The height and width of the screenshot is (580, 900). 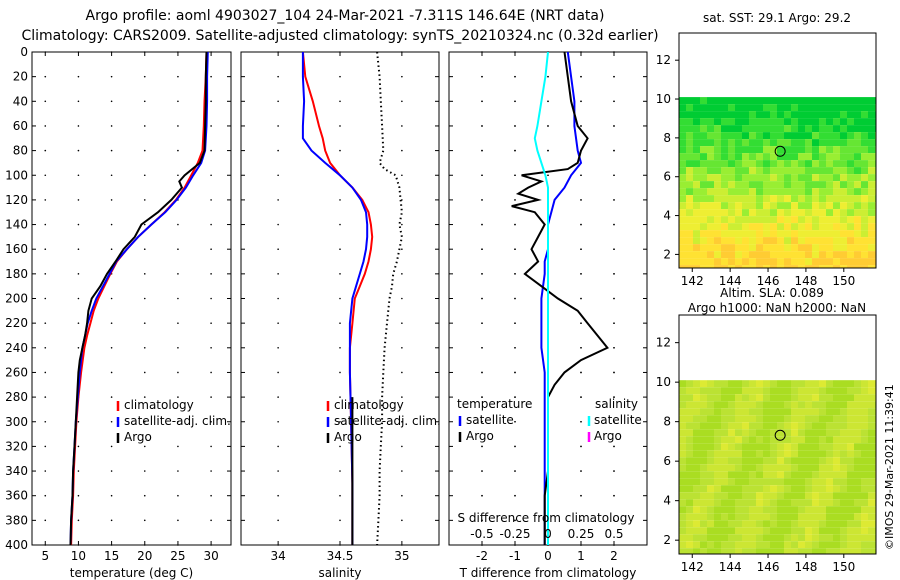 I want to click on map-x-tick-label: 150, so click(x=843, y=281).